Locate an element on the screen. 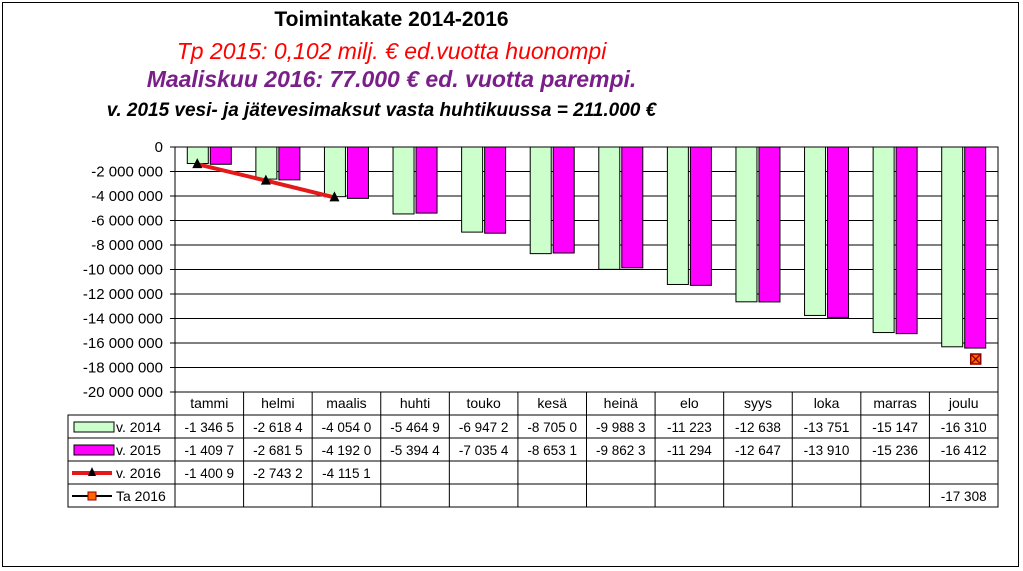  bar-2014-joulu is located at coordinates (952, 247).